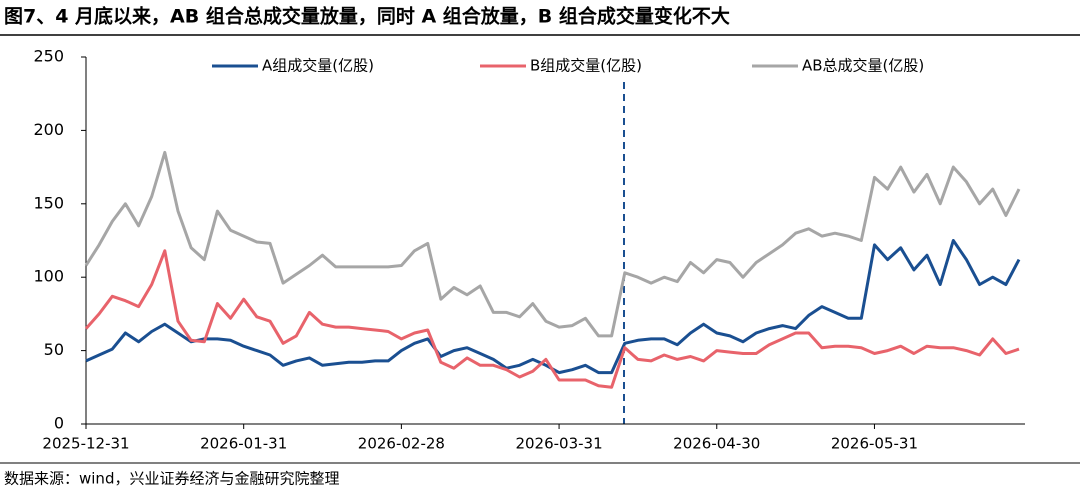  Describe the element at coordinates (171, 479) in the screenshot. I see `source: 数据来源：wind，兴业证券经济与金融研究院整理` at that location.